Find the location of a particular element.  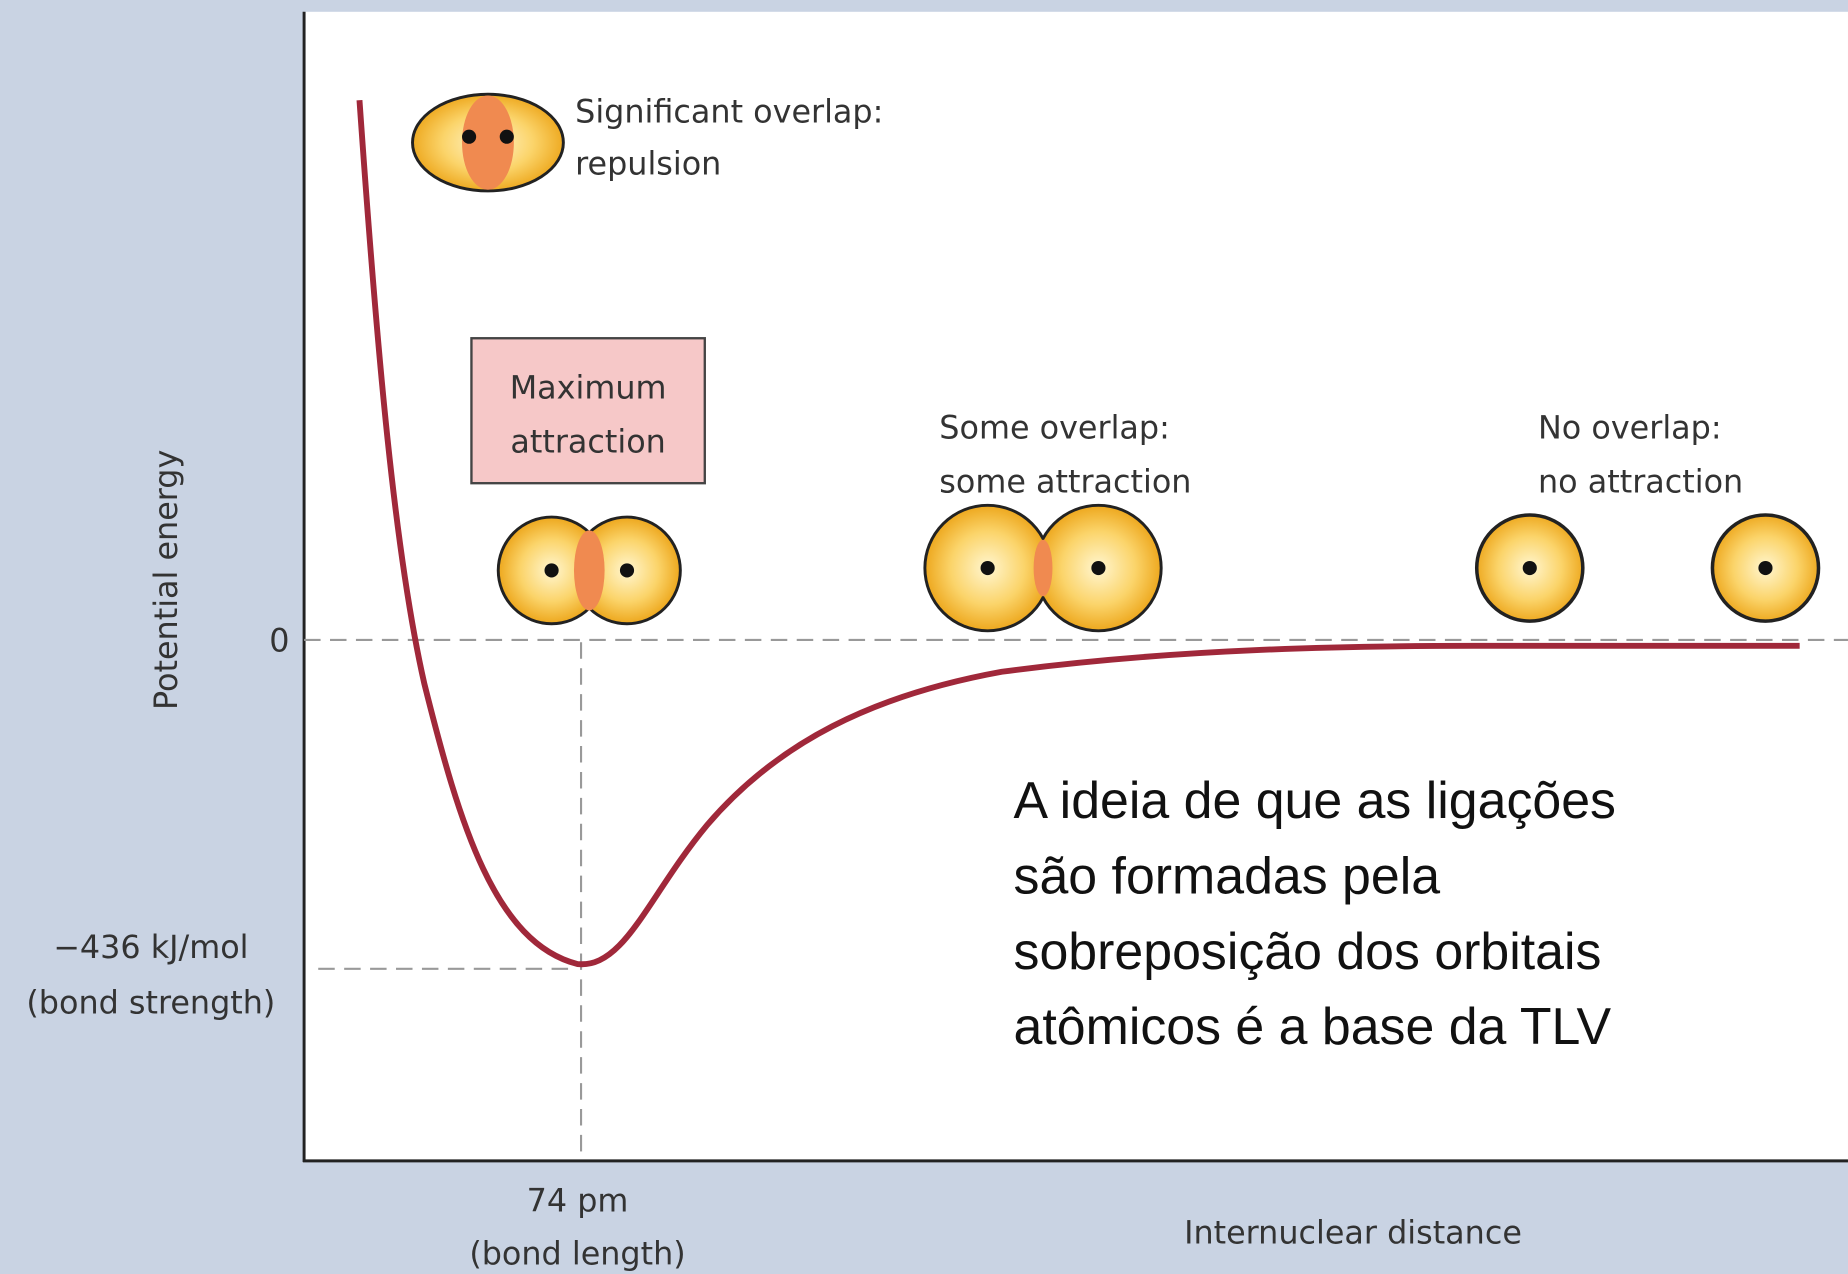

state-label: Some overlap: is located at coordinates (1054, 427).